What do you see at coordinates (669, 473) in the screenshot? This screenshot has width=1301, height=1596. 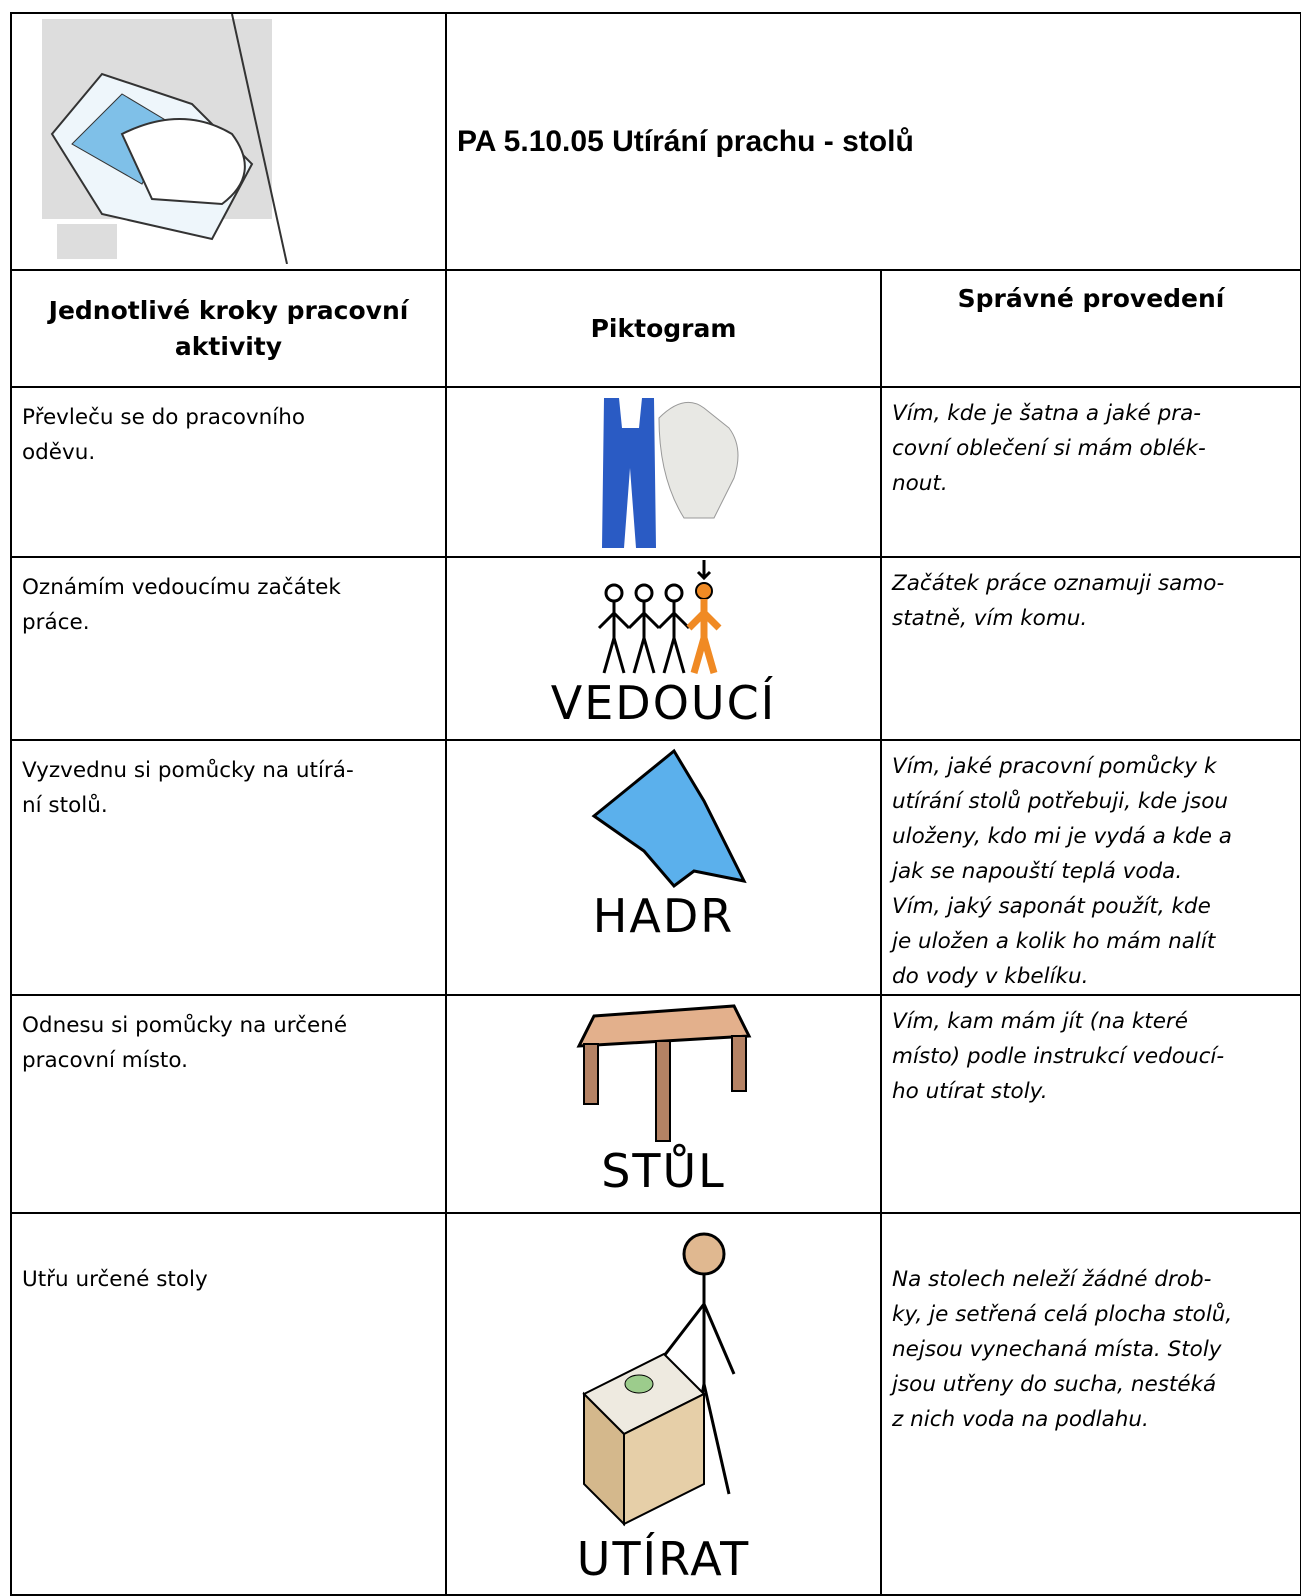 I see `pictogram-clothes` at bounding box center [669, 473].